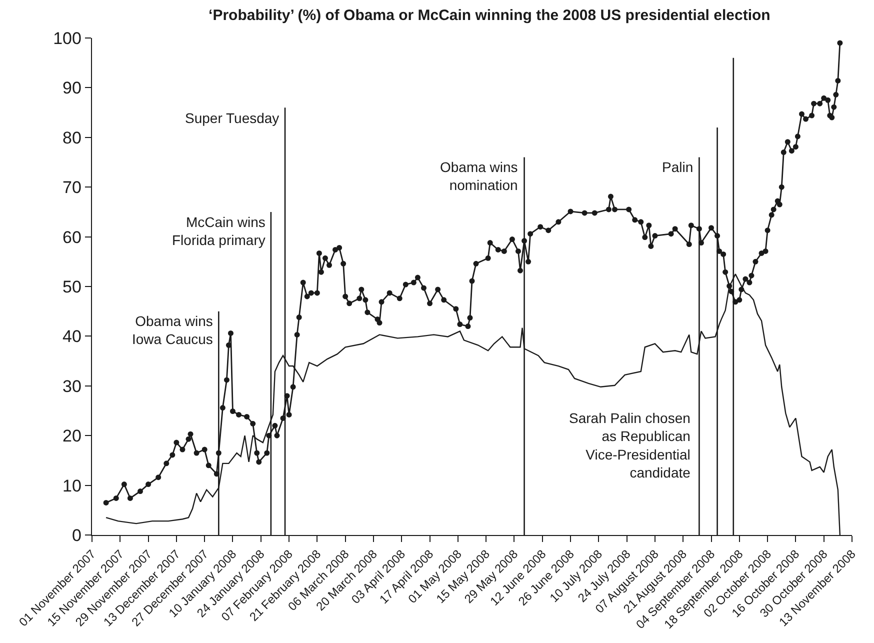 Image resolution: width=874 pixels, height=643 pixels. Describe the element at coordinates (489, 15) in the screenshot. I see `chart-title: ‘Probability’ (%) of Obama or McCain winning the 2008 US presidential election` at that location.